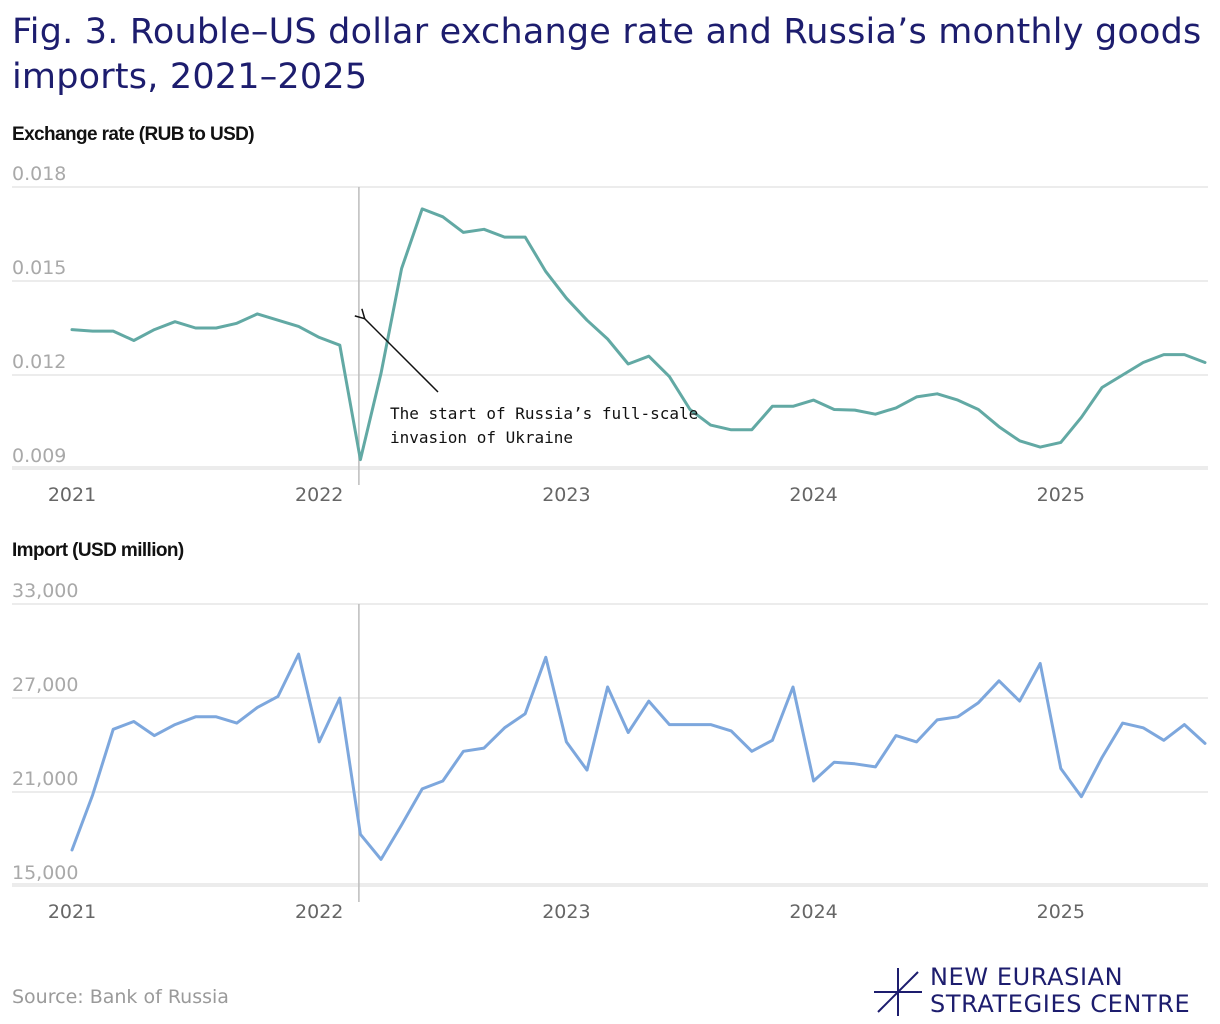 This screenshot has height=1024, width=1220. I want to click on annotation-text-line-2: invasion of Ukraine, so click(481, 437).